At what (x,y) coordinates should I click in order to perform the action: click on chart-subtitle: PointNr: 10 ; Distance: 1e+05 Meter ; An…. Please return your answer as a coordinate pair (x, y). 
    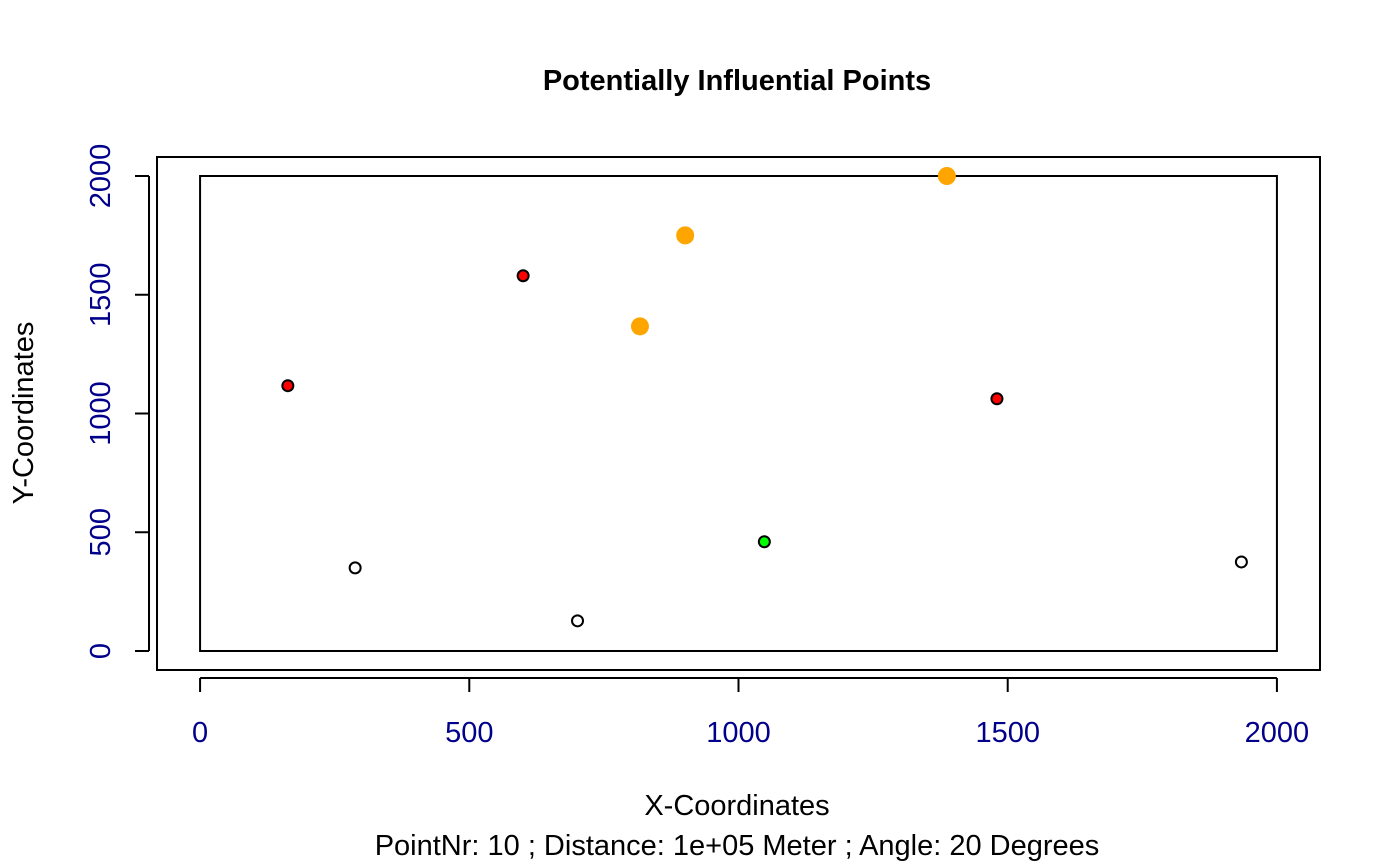
    Looking at the image, I should click on (737, 846).